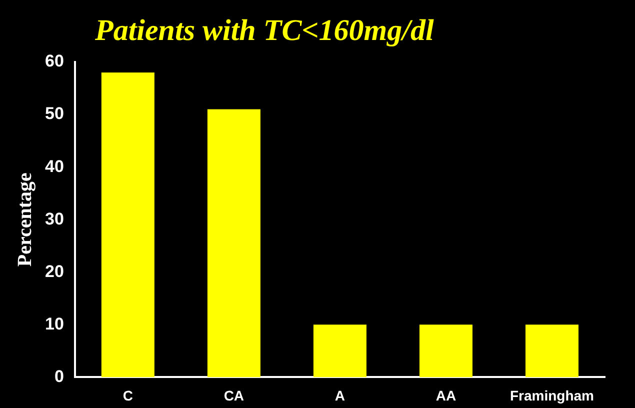 This screenshot has height=408, width=635. Describe the element at coordinates (54, 114) in the screenshot. I see `y-tick-label: 50` at that location.